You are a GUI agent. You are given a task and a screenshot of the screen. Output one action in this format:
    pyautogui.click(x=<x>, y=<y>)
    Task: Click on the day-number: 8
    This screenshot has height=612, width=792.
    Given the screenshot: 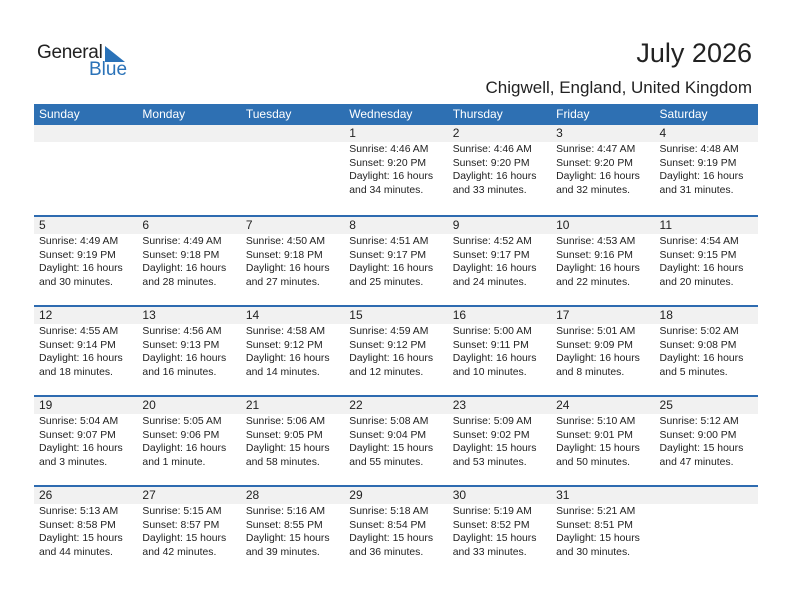 What is the action you would take?
    pyautogui.click(x=396, y=225)
    